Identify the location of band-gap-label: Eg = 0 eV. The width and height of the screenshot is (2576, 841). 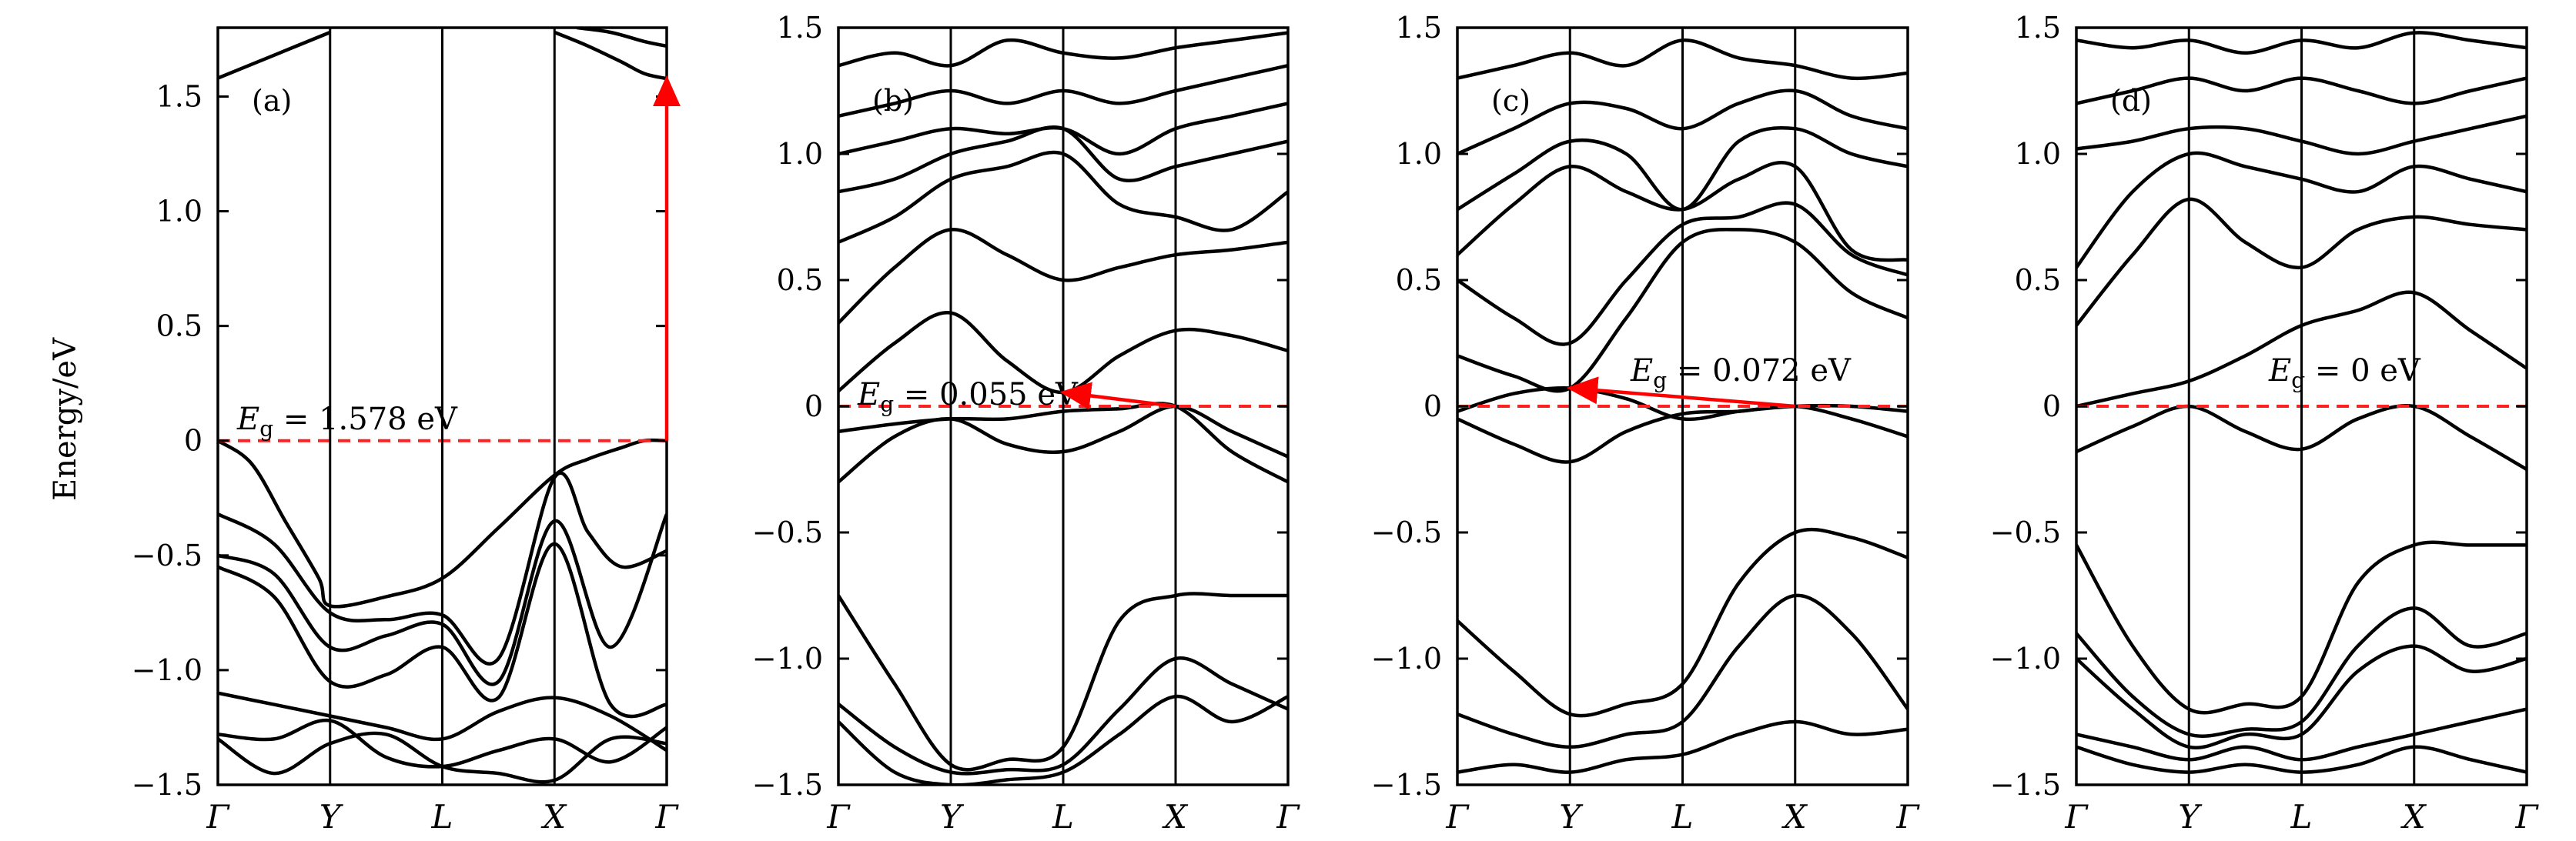
(2345, 373).